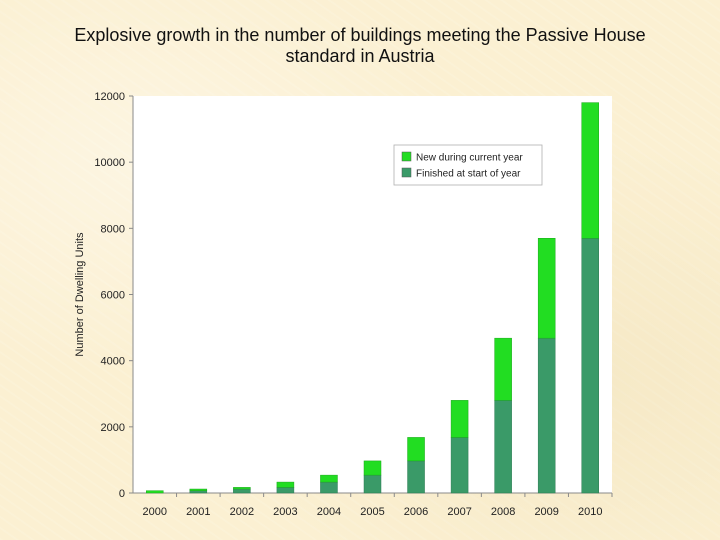  What do you see at coordinates (113, 428) in the screenshot?
I see `y-tick-label: 2000` at bounding box center [113, 428].